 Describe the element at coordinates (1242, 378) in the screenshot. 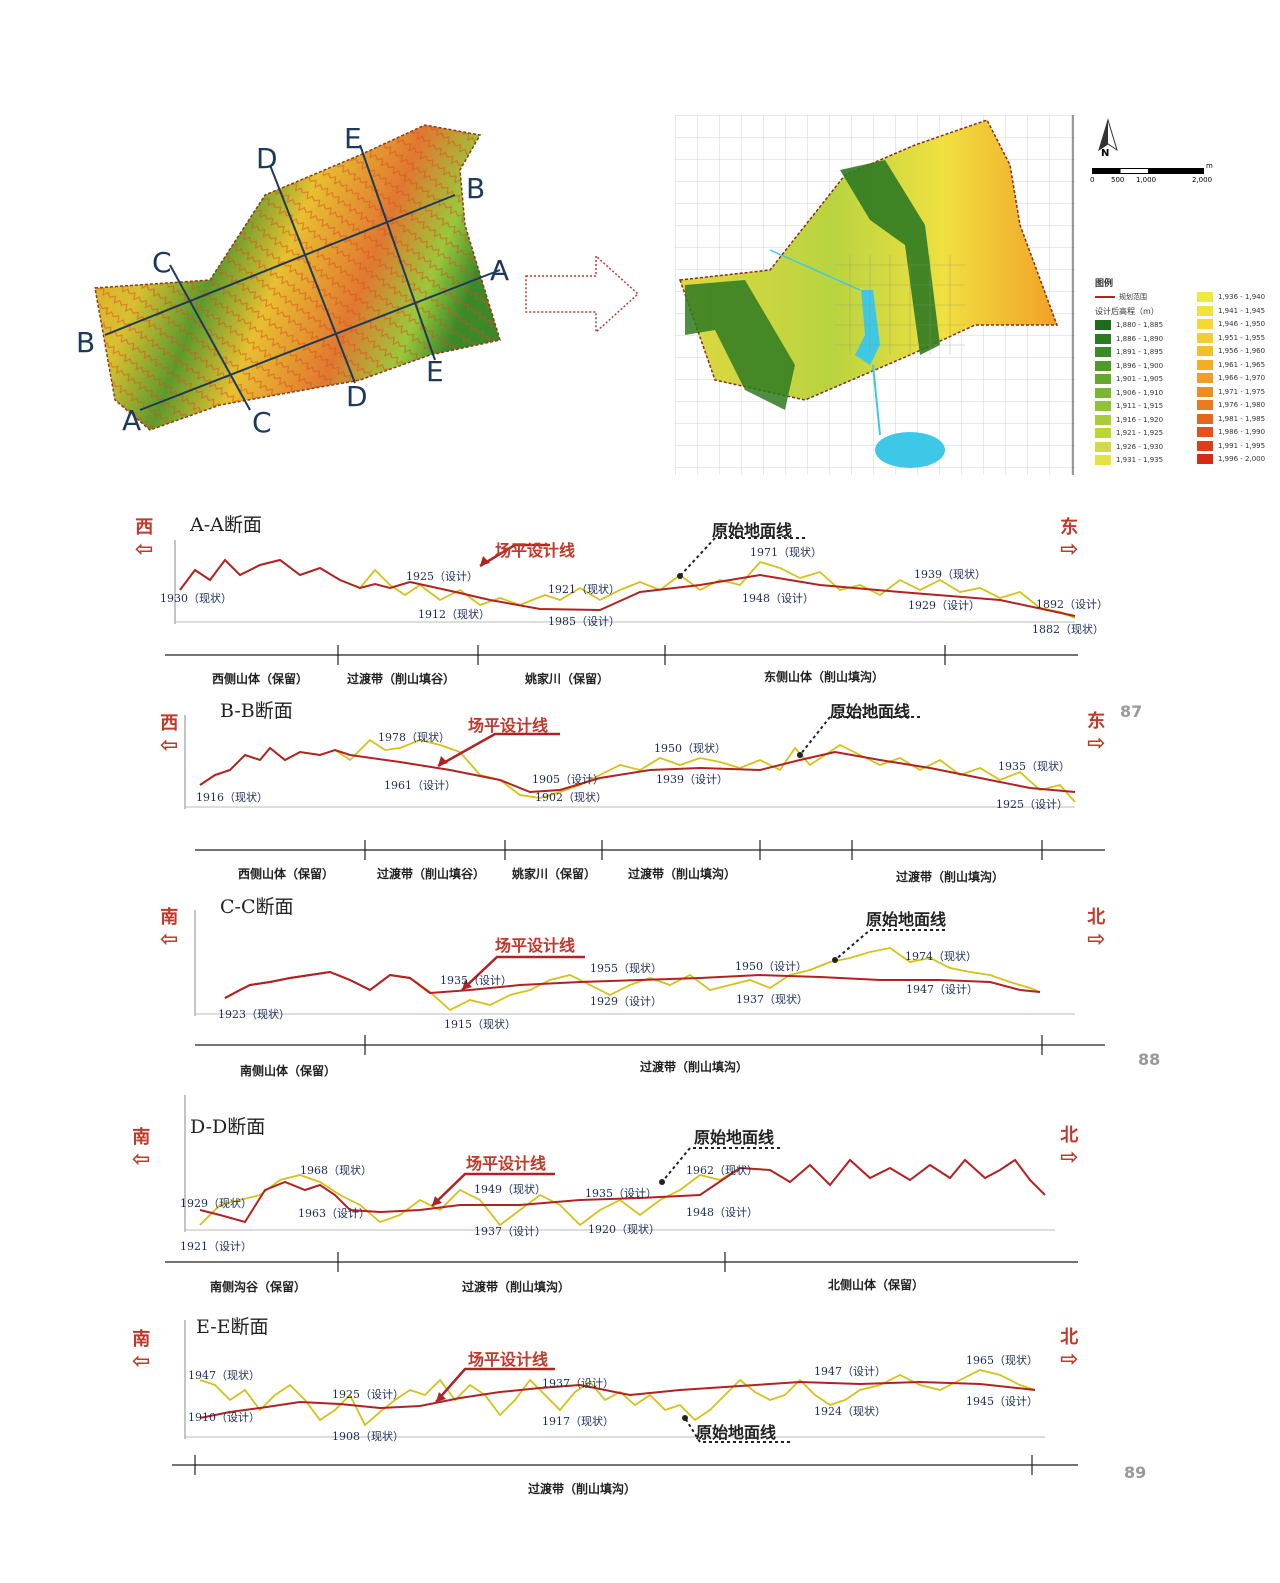

I see `legend-range: 1,966 - 1,970` at that location.